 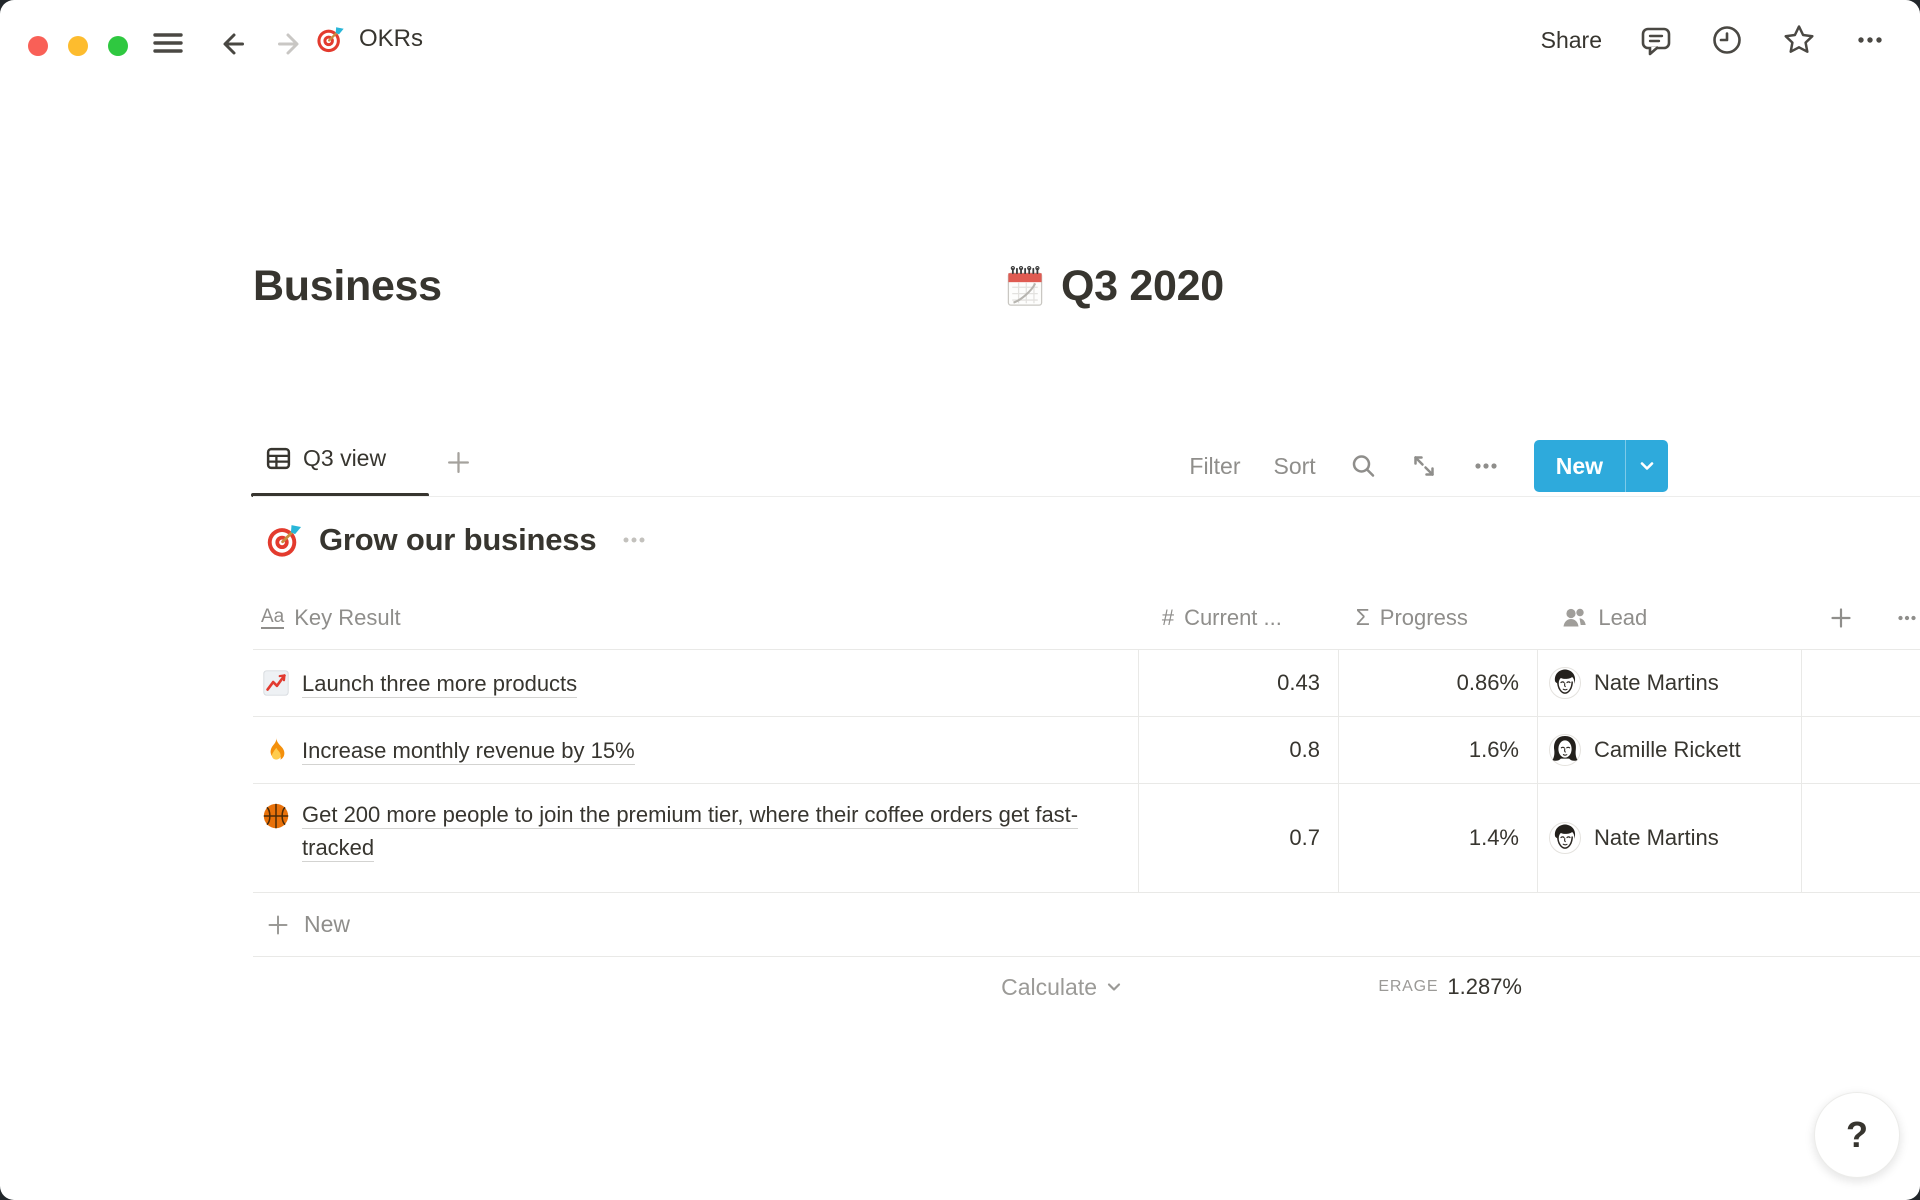 I want to click on cell-current: 0.7, so click(x=1239, y=838).